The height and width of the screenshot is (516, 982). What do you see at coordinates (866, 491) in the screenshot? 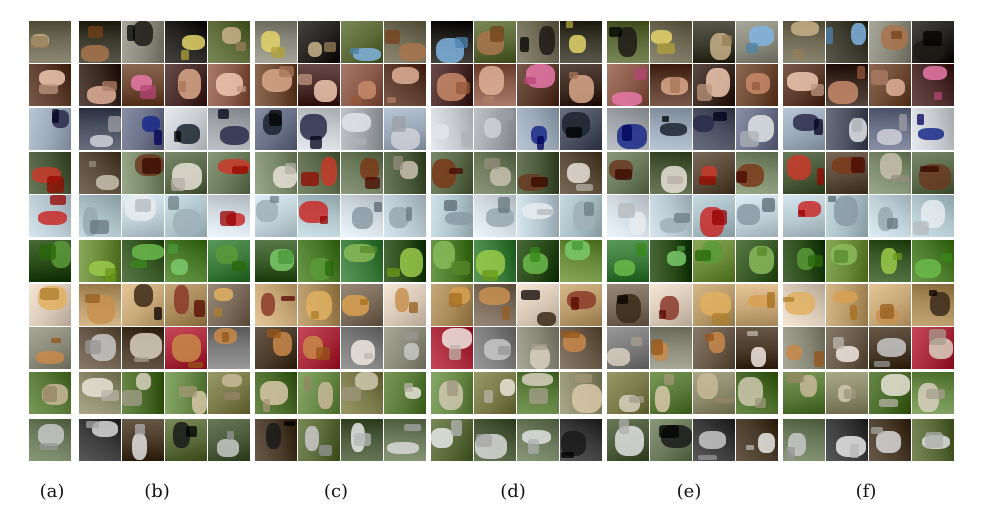
I see `panel-label: (f)` at bounding box center [866, 491].